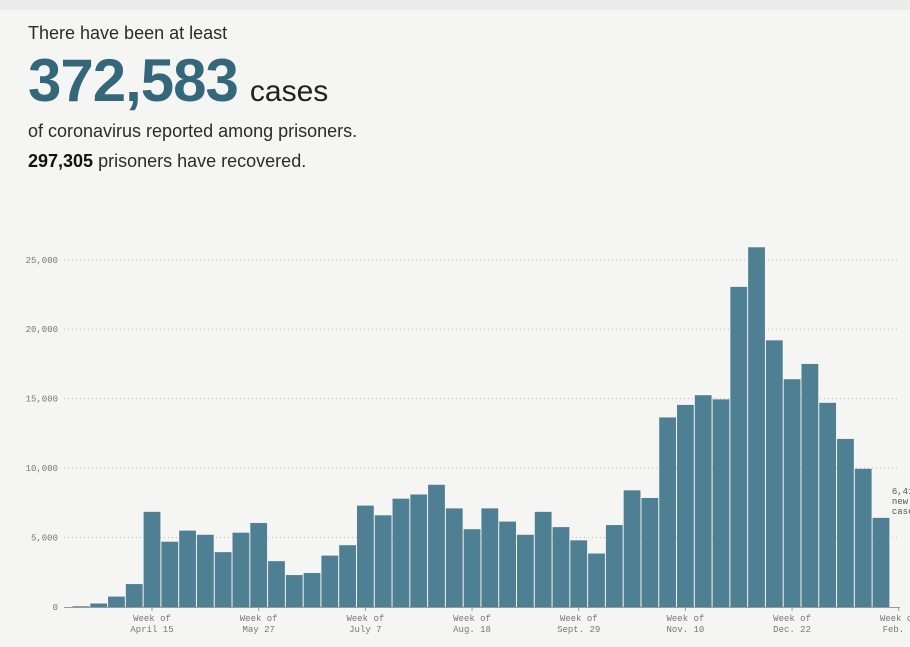 This screenshot has height=647, width=910. I want to click on y-tick-label: 15,000, so click(42, 400).